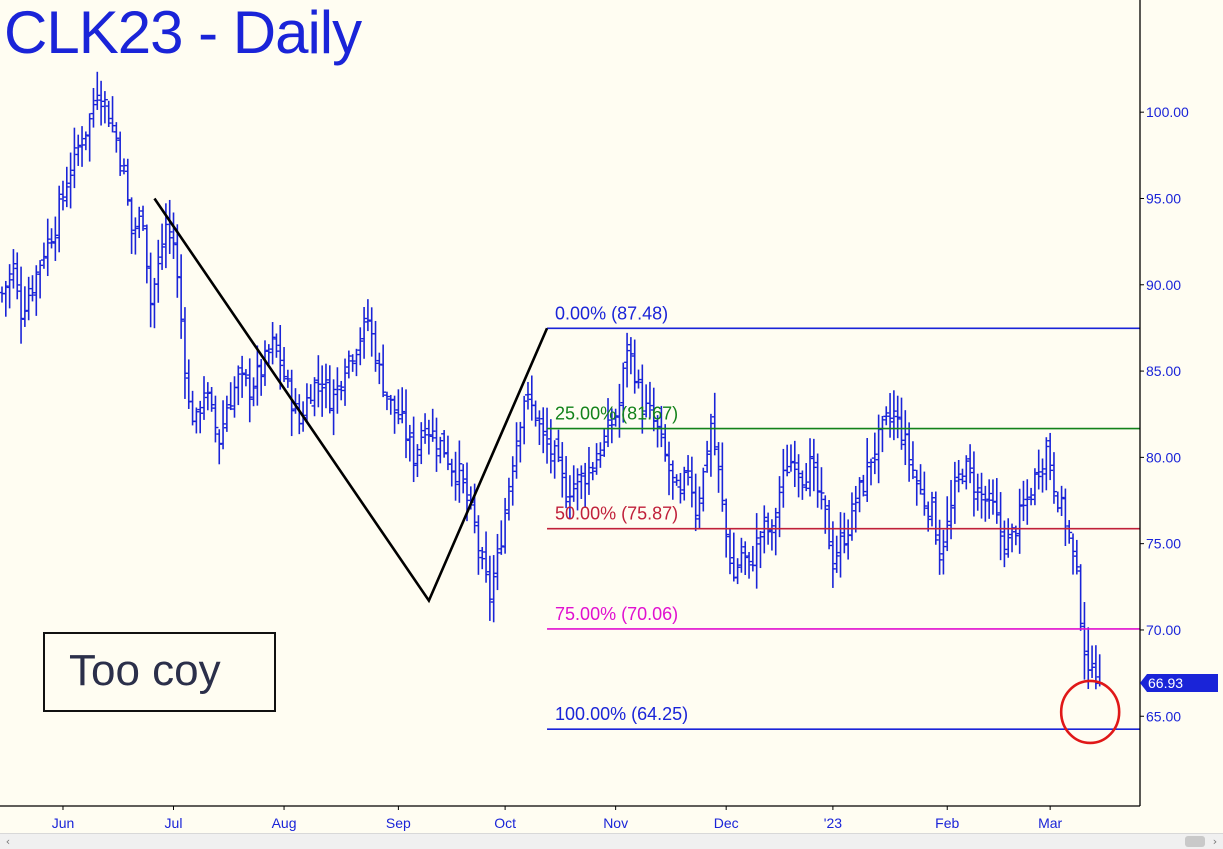  What do you see at coordinates (1163, 716) in the screenshot?
I see `y-tick-label: 65.00` at bounding box center [1163, 716].